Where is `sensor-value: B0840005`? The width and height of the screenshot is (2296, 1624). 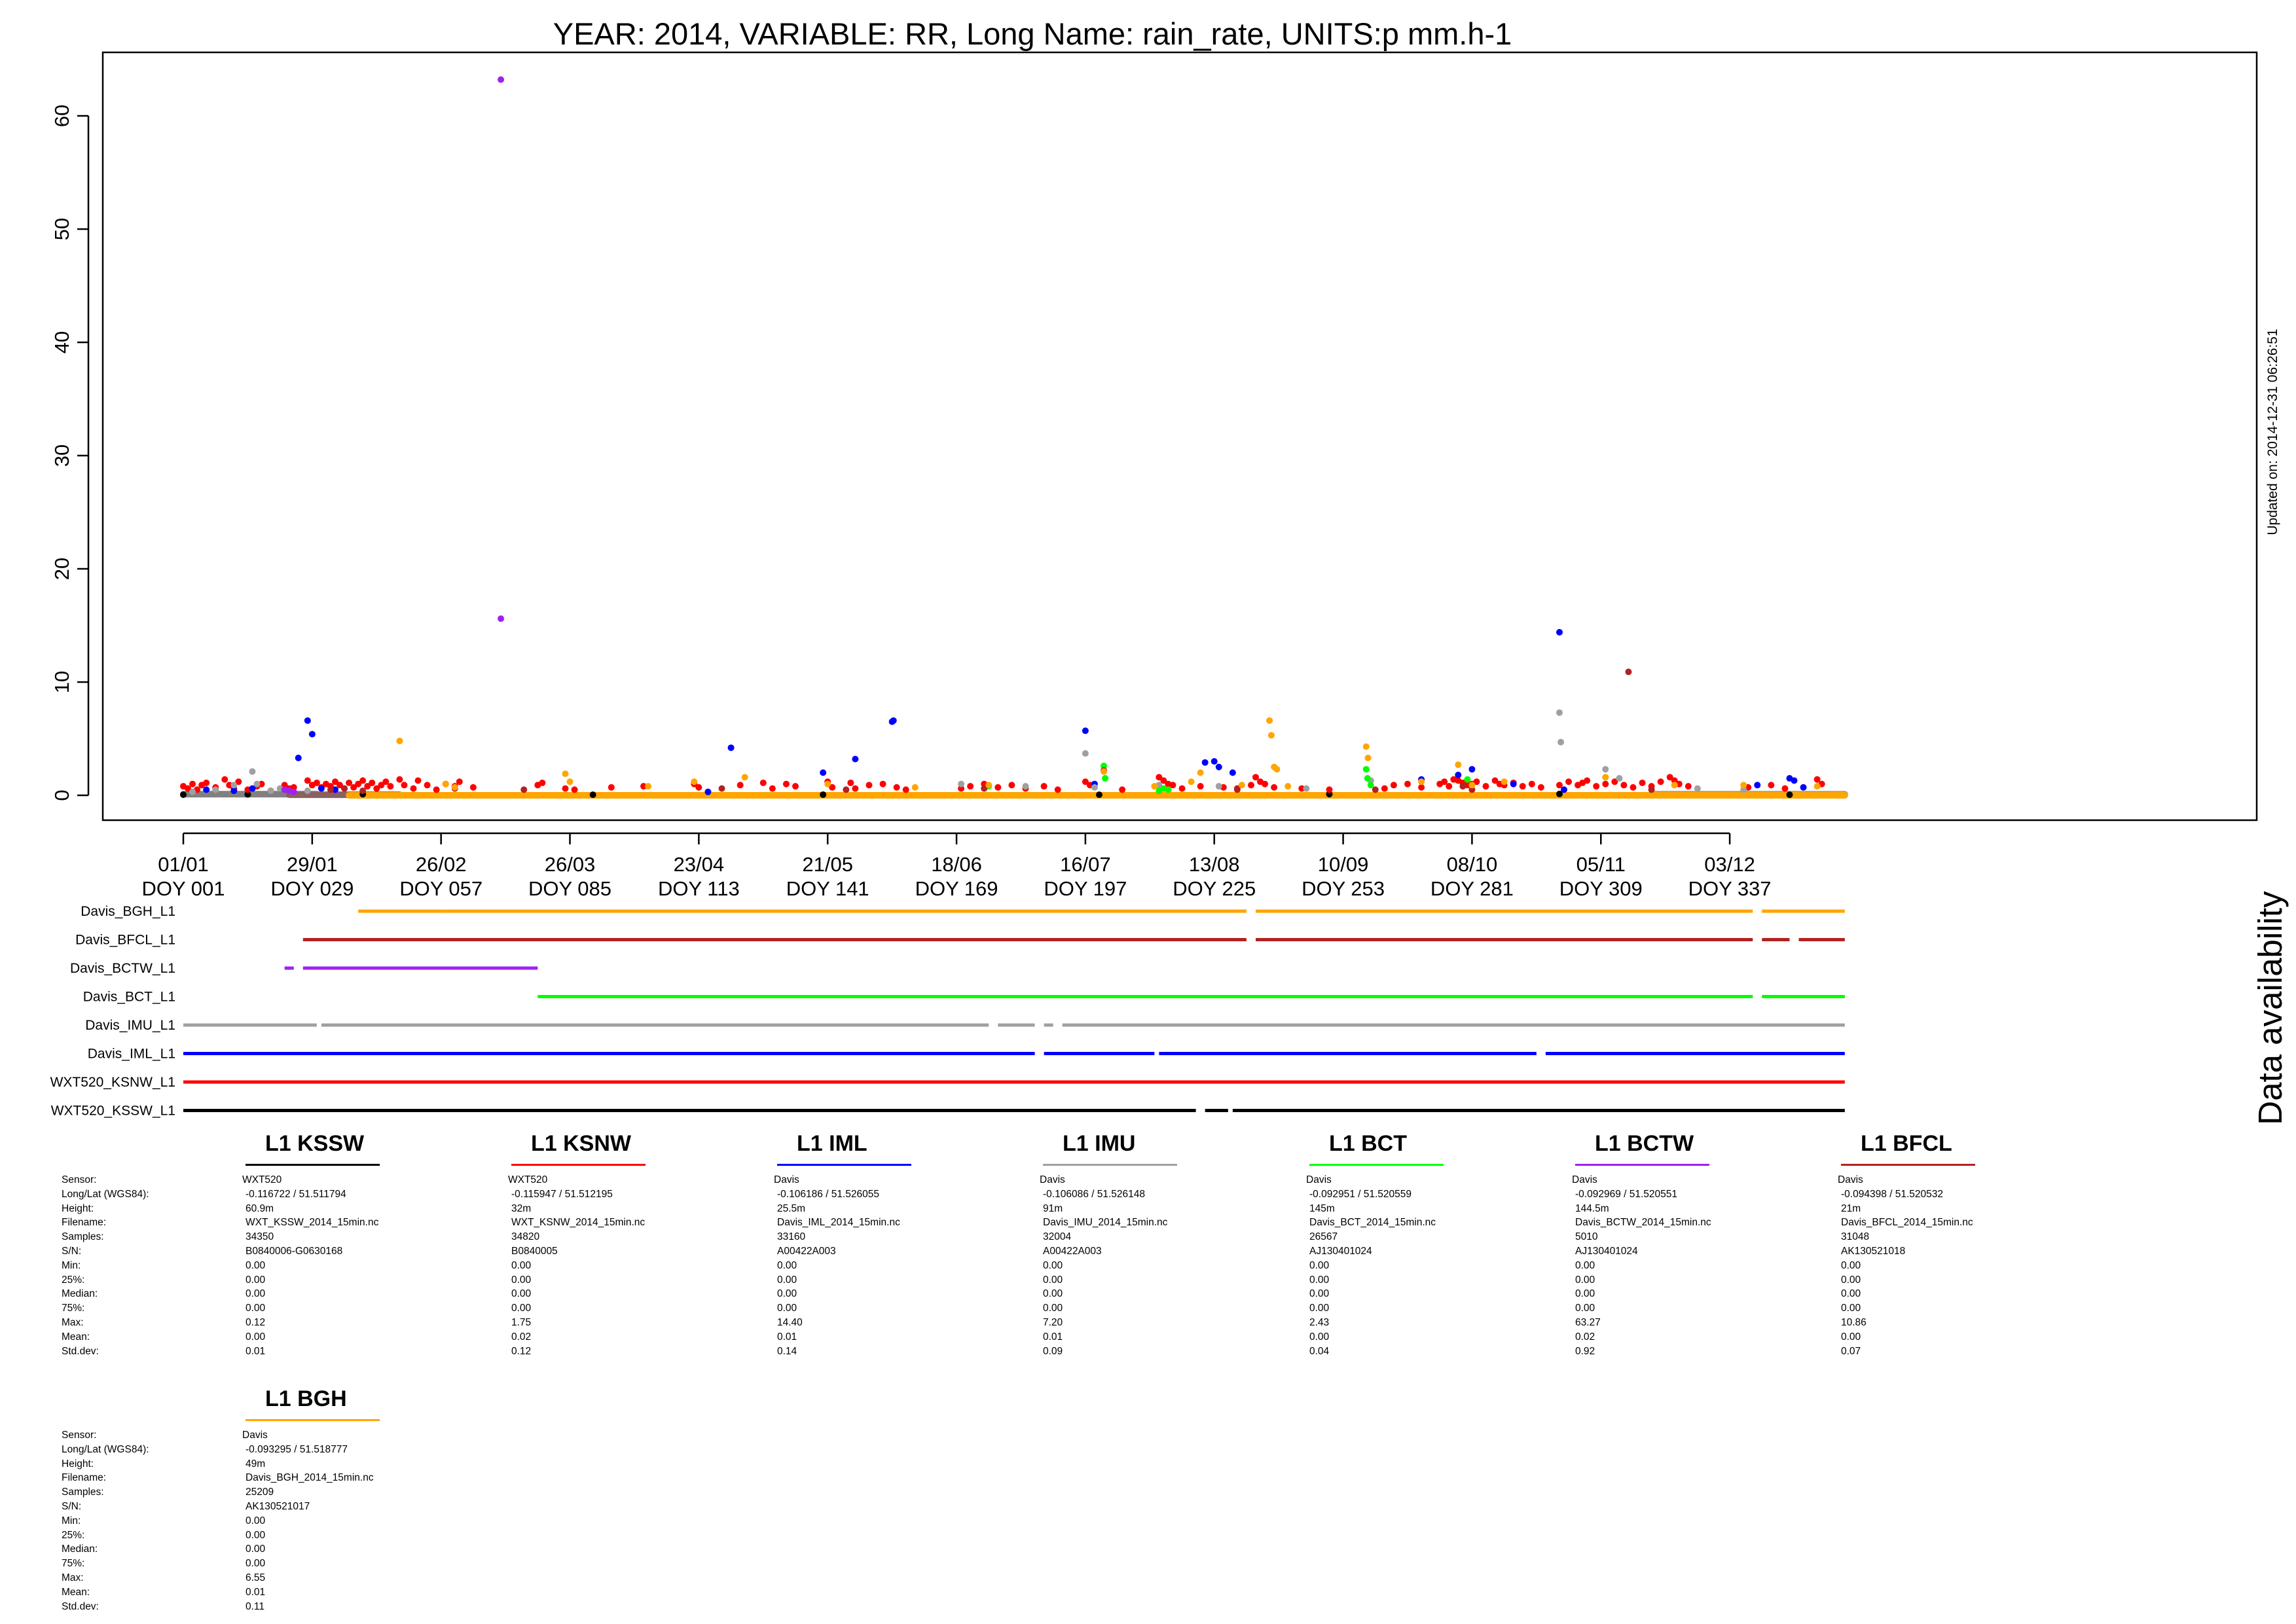
sensor-value: B0840005 is located at coordinates (534, 1251).